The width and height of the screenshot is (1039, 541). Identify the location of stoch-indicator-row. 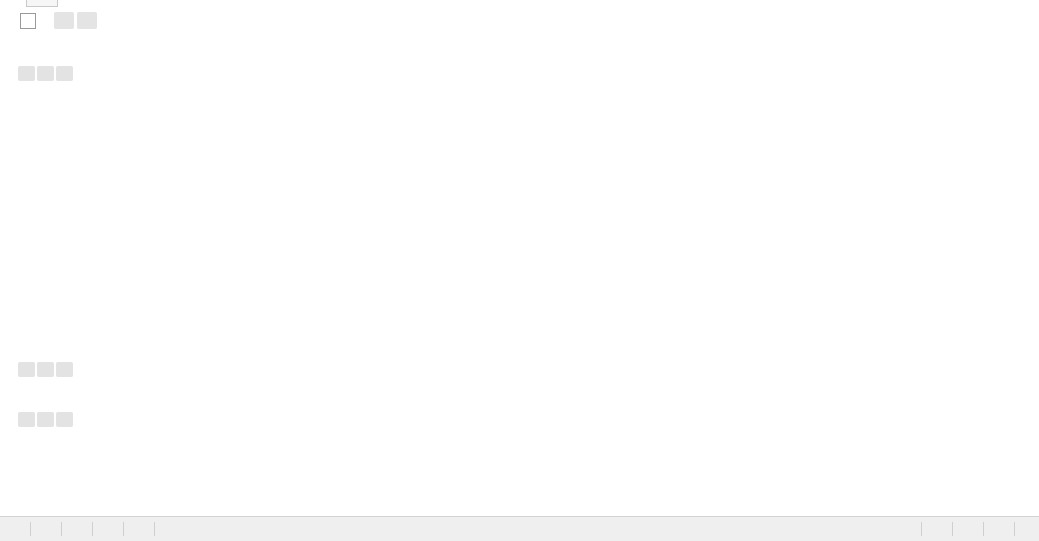
(50, 421).